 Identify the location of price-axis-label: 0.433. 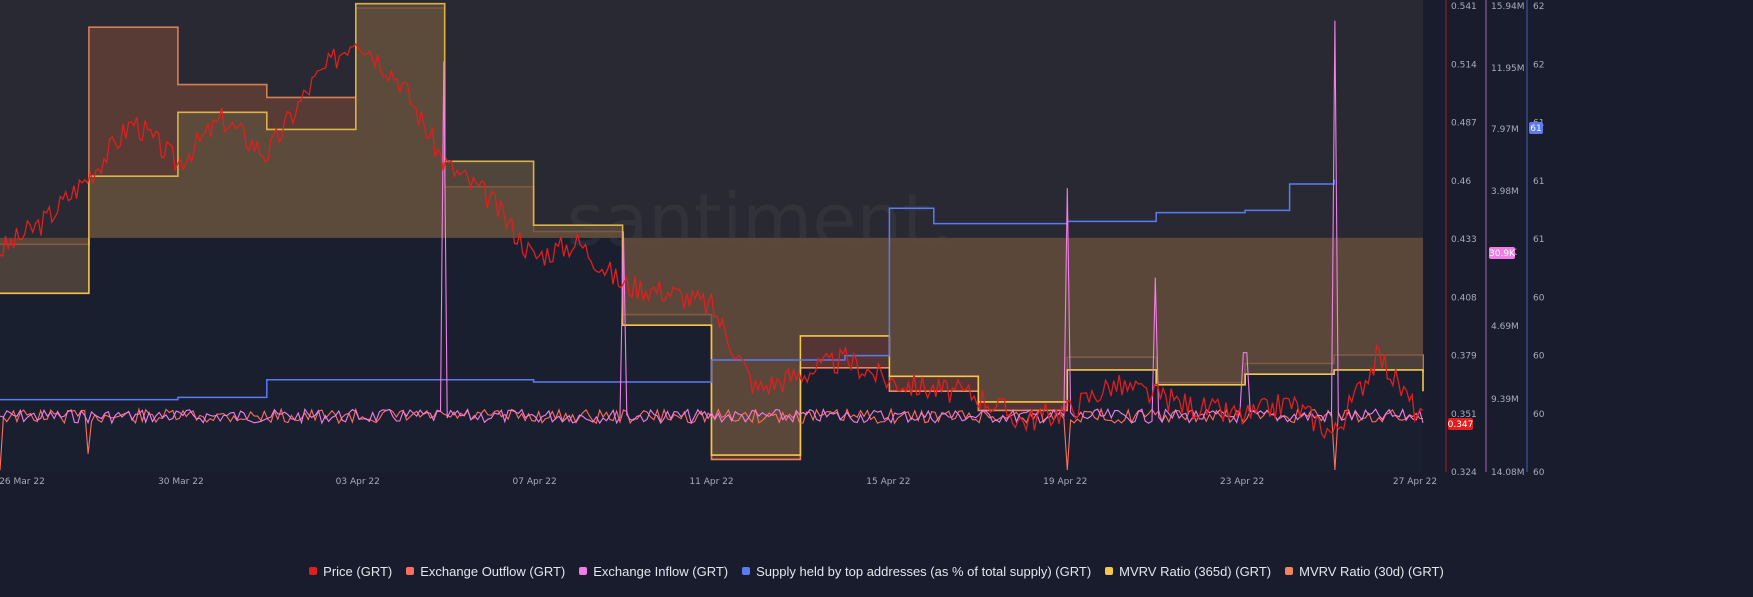
(1464, 240).